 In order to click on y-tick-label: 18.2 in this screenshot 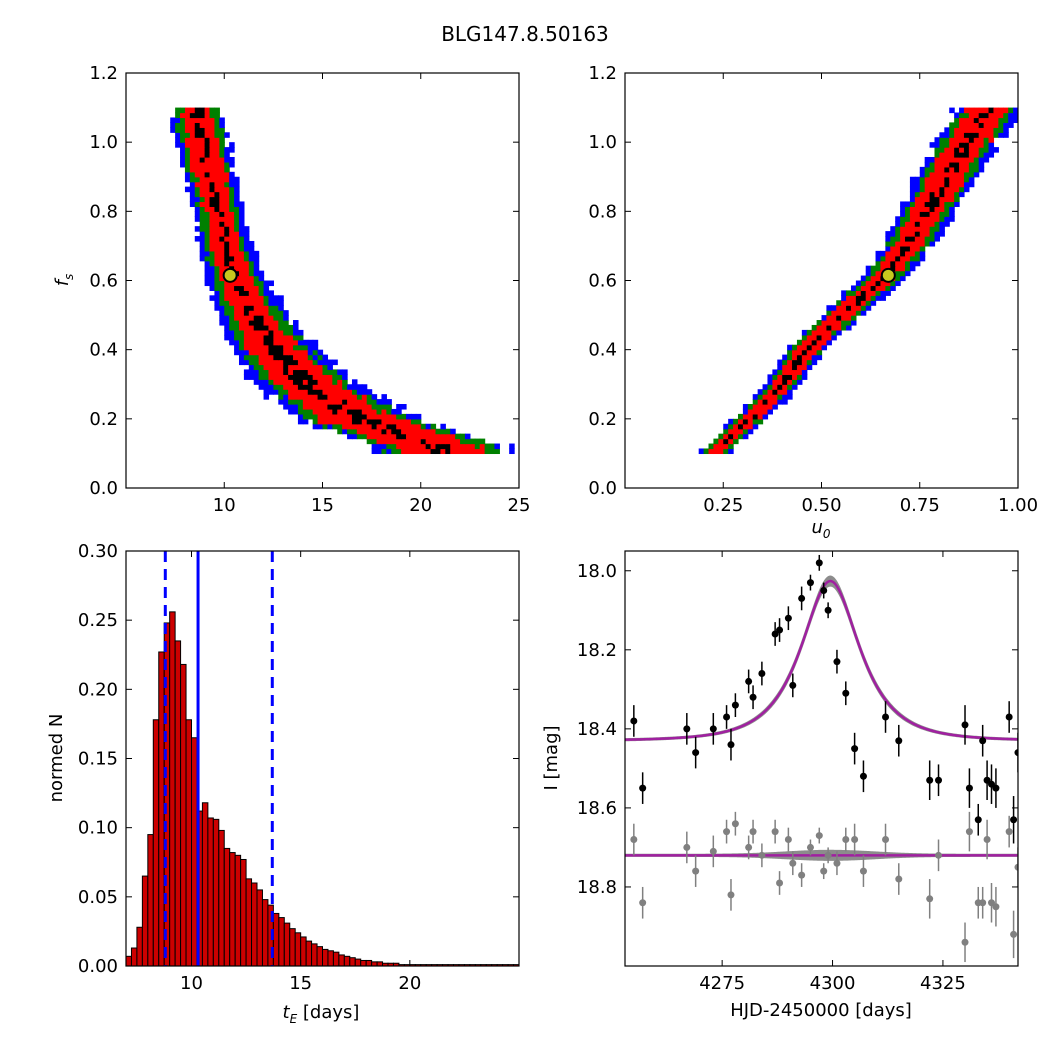, I will do `click(597, 650)`.